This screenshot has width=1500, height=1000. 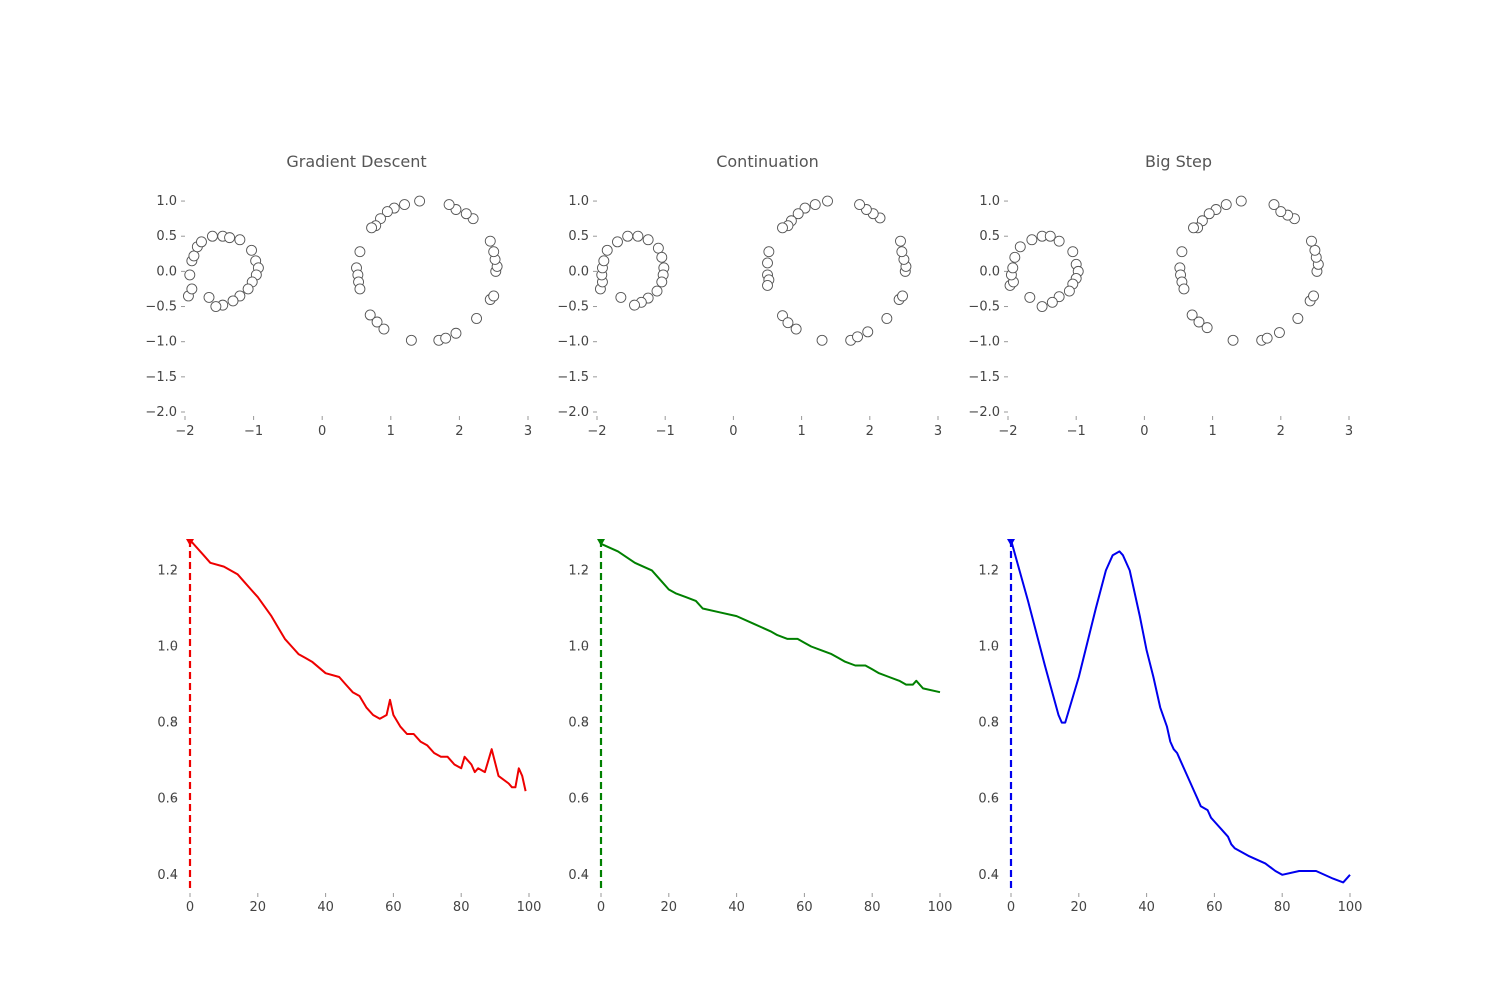 I want to click on x-tick-label: 80, so click(x=872, y=907).